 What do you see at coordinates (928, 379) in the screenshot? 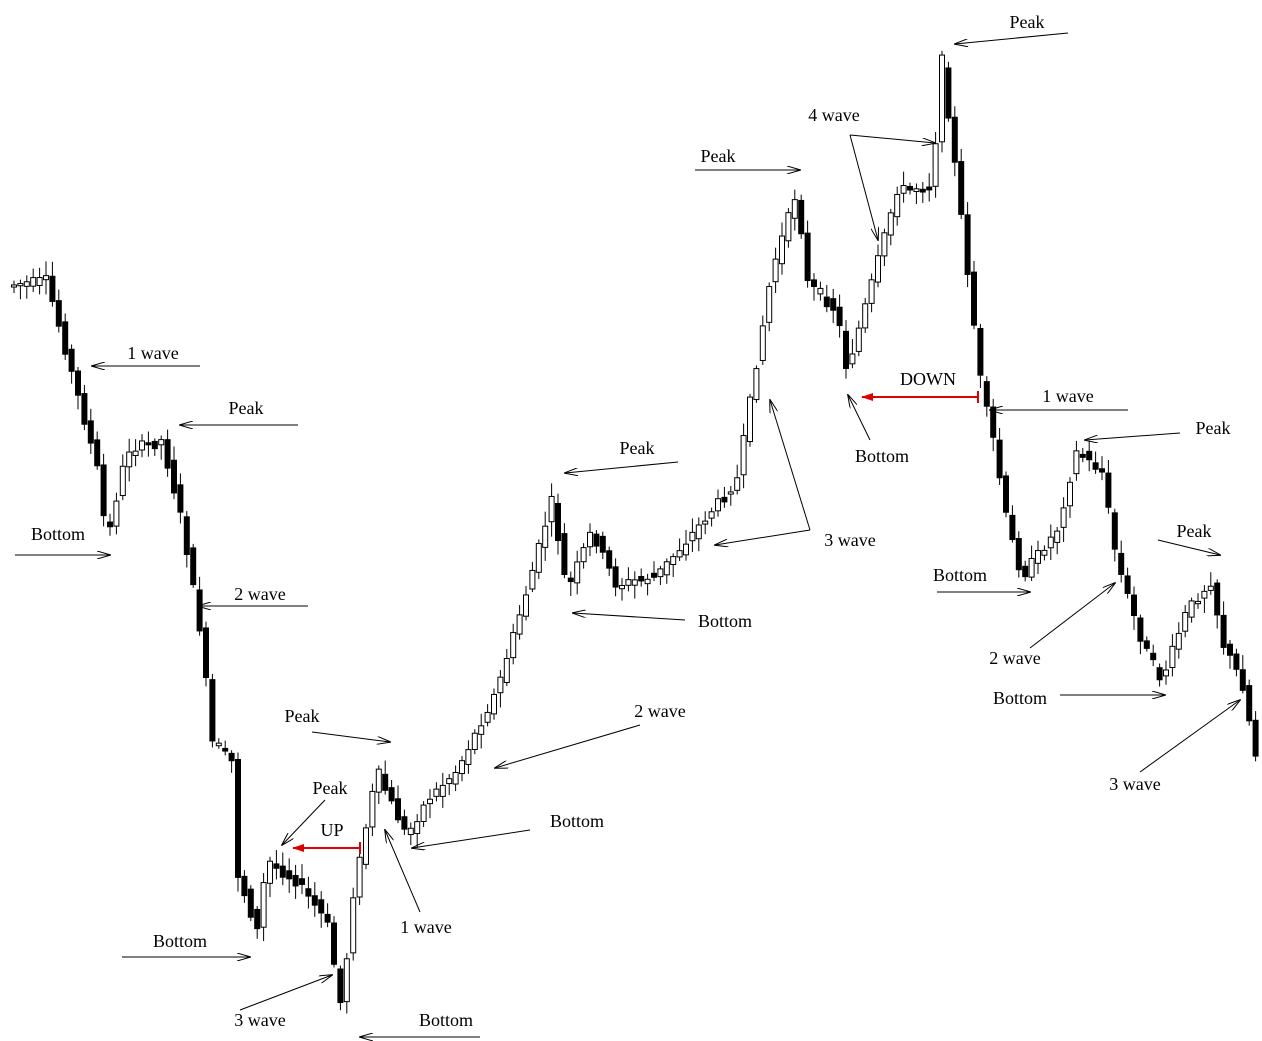
I see `annotation-label: DOWN` at bounding box center [928, 379].